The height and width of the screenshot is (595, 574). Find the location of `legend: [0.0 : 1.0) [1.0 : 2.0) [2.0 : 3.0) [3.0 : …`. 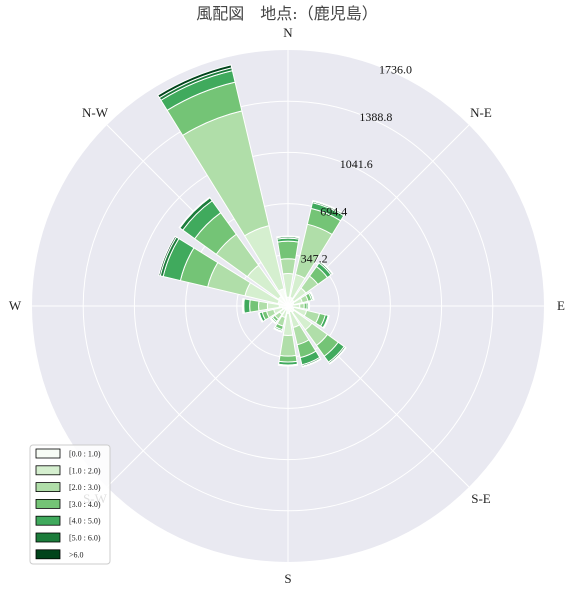

legend: [0.0 : 1.0) [1.0 : 2.0) [2.0 : 3.0) [3.0 : … is located at coordinates (70, 504).